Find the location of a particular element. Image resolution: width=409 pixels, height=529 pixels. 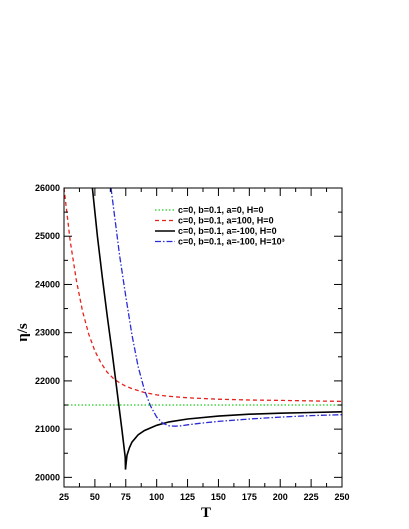

y-tick-label: 21000 is located at coordinates (47, 429).